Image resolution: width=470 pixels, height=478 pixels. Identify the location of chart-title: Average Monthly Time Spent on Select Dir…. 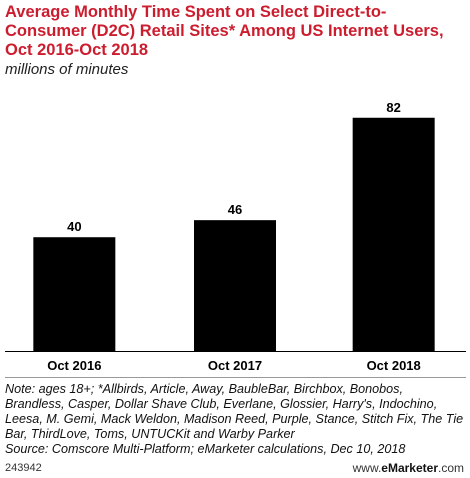
(224, 31).